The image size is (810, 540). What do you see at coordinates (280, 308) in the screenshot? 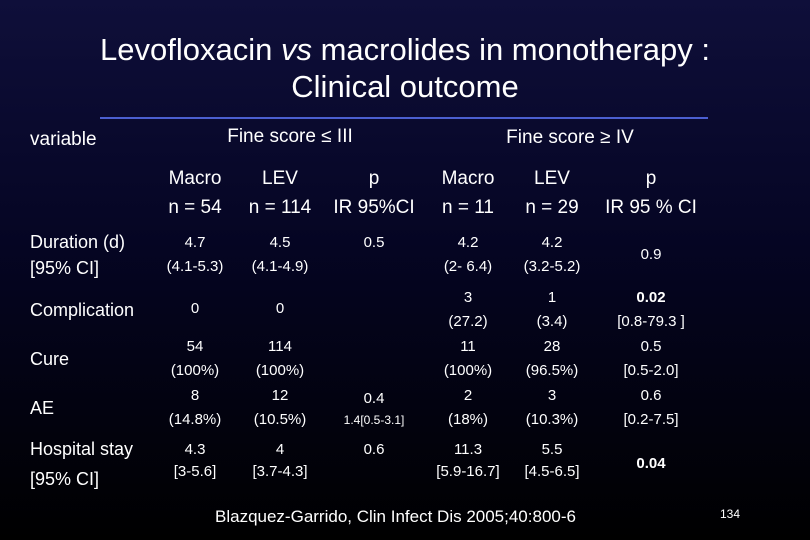
I see `cell-complication-g1-lev: 0` at bounding box center [280, 308].